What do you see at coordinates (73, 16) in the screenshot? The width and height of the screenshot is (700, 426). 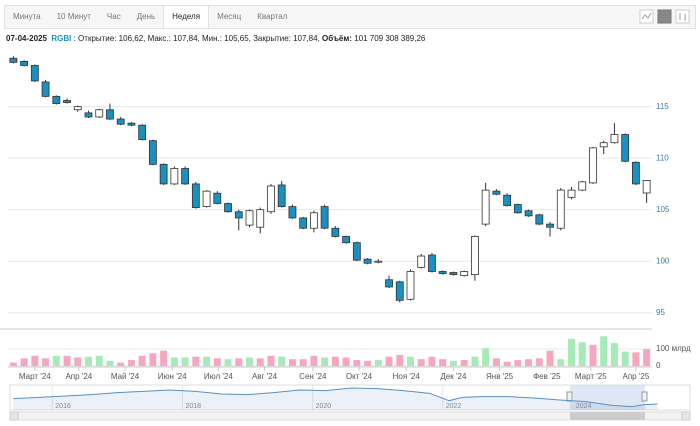 I see `tab: 10 Минут` at bounding box center [73, 16].